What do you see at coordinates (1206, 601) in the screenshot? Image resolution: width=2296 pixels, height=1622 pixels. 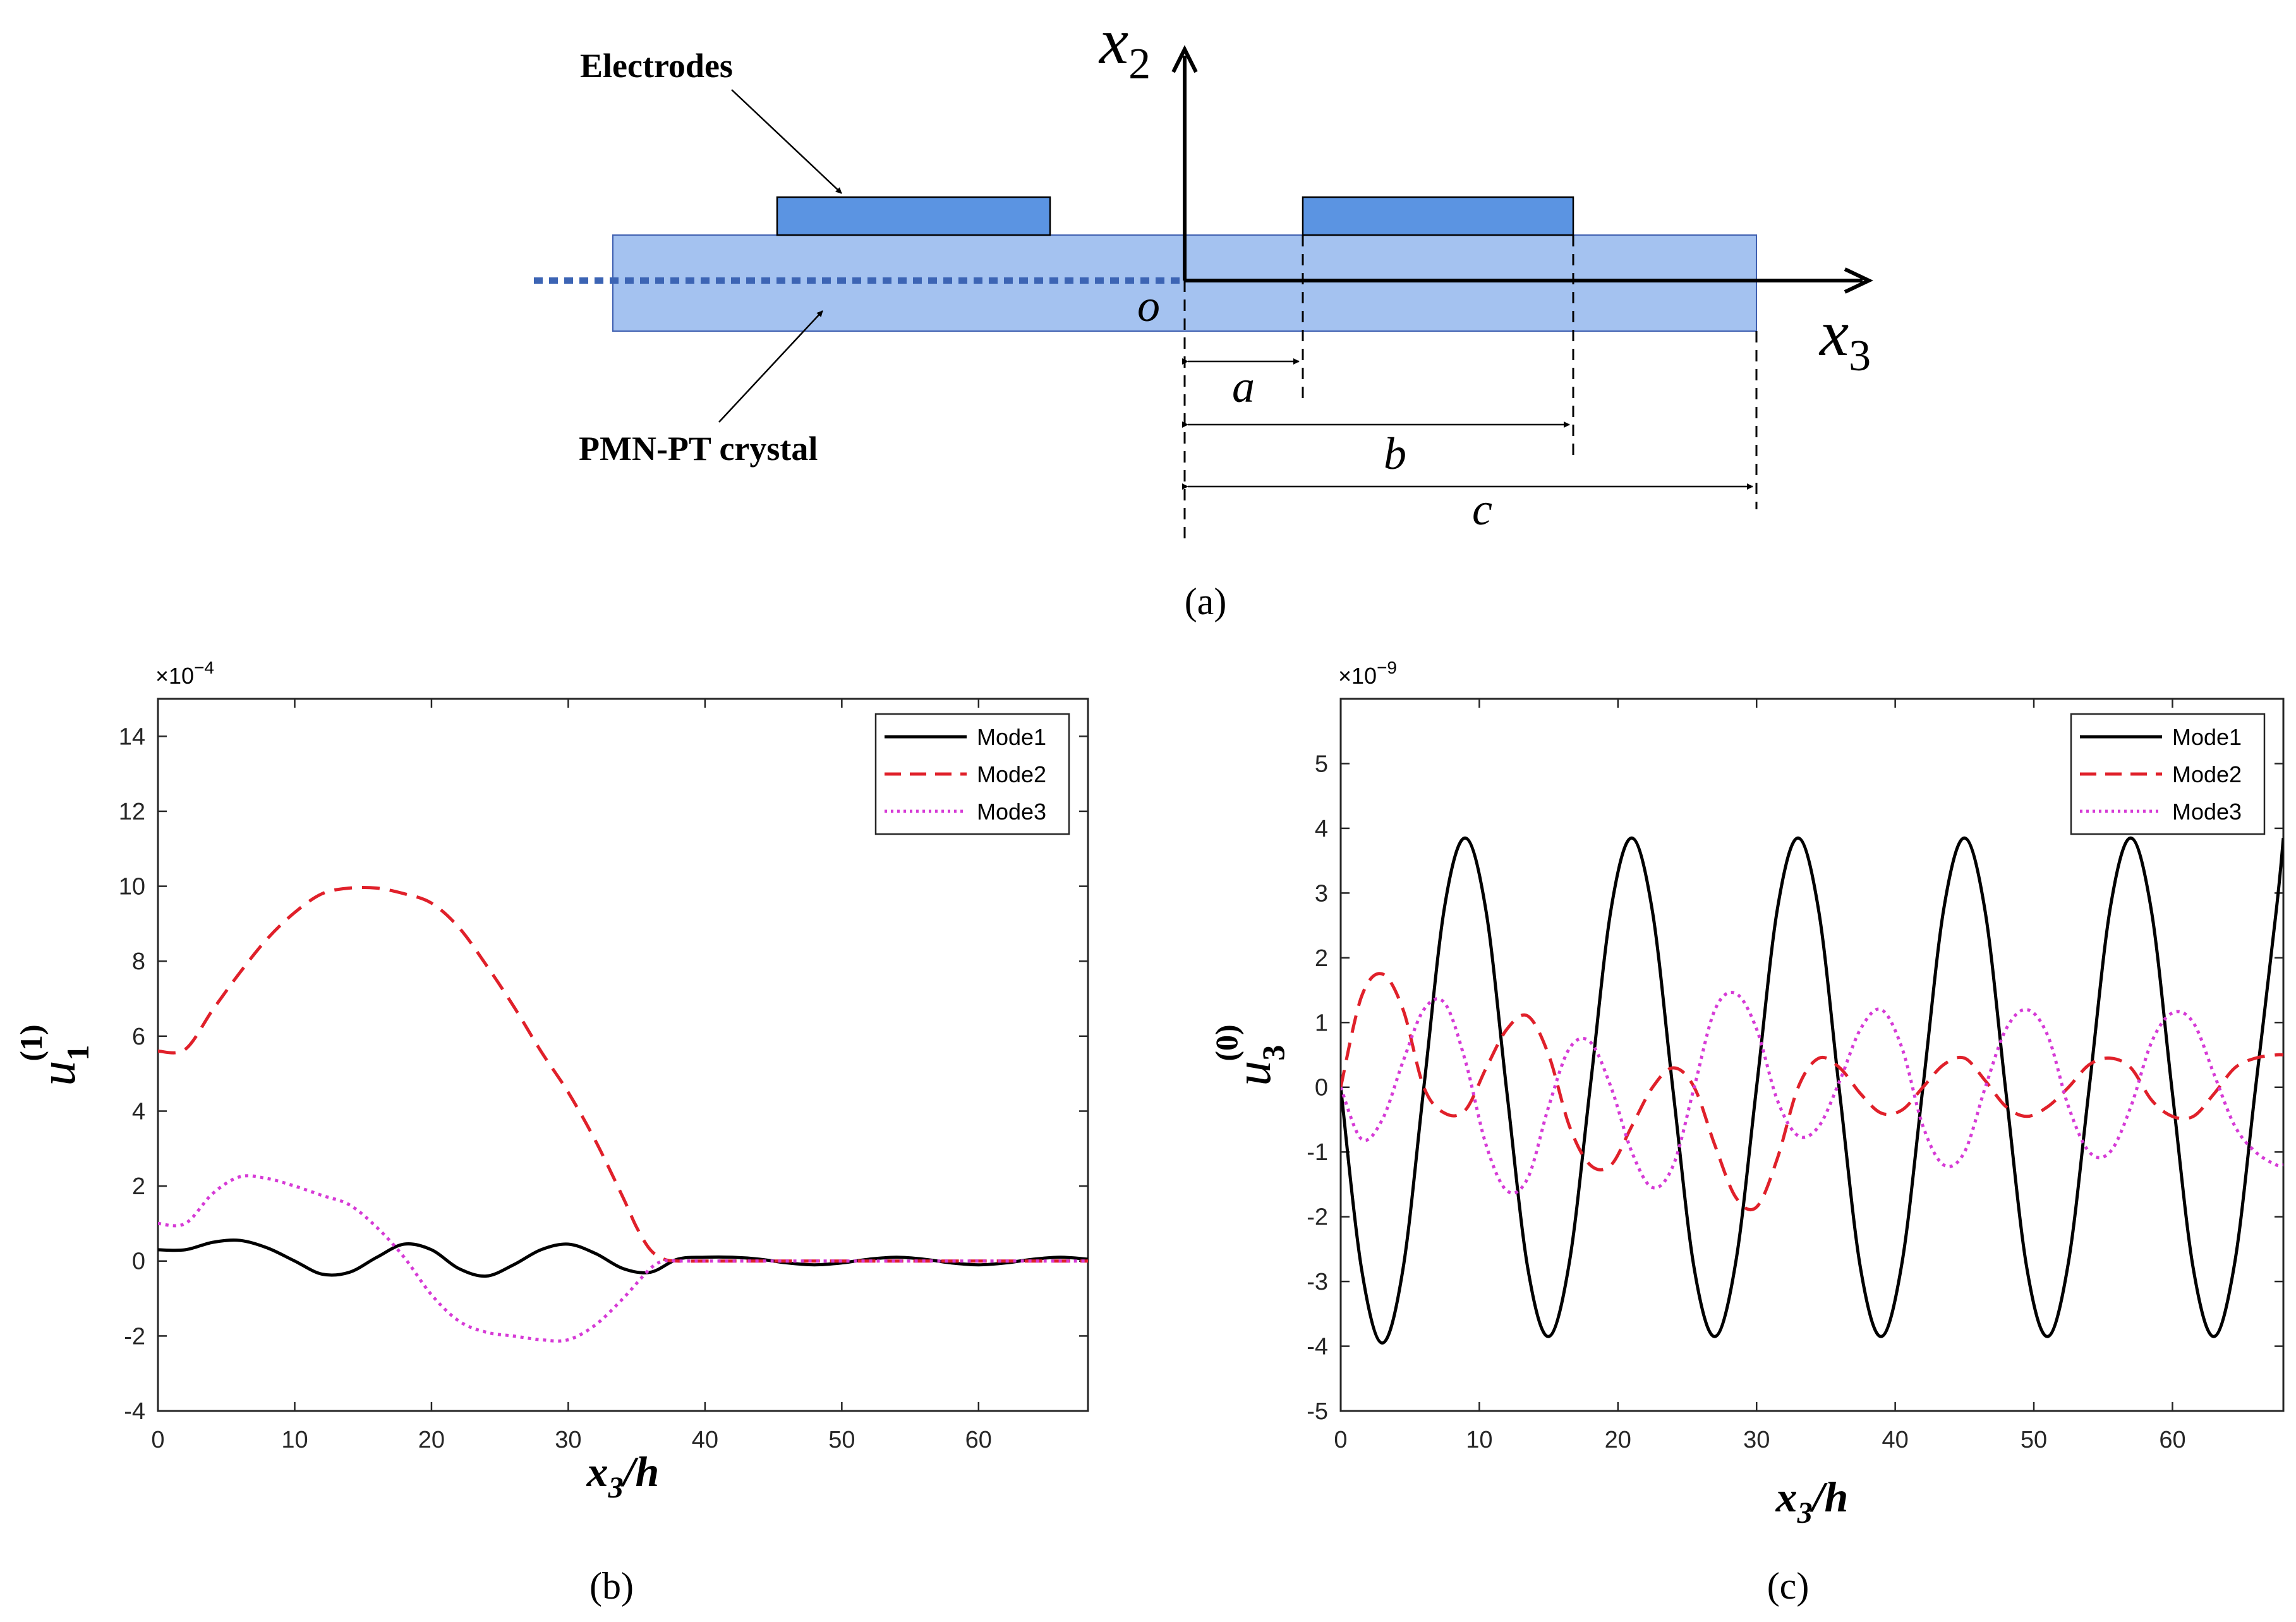 I see `caption-a: (a)` at bounding box center [1206, 601].